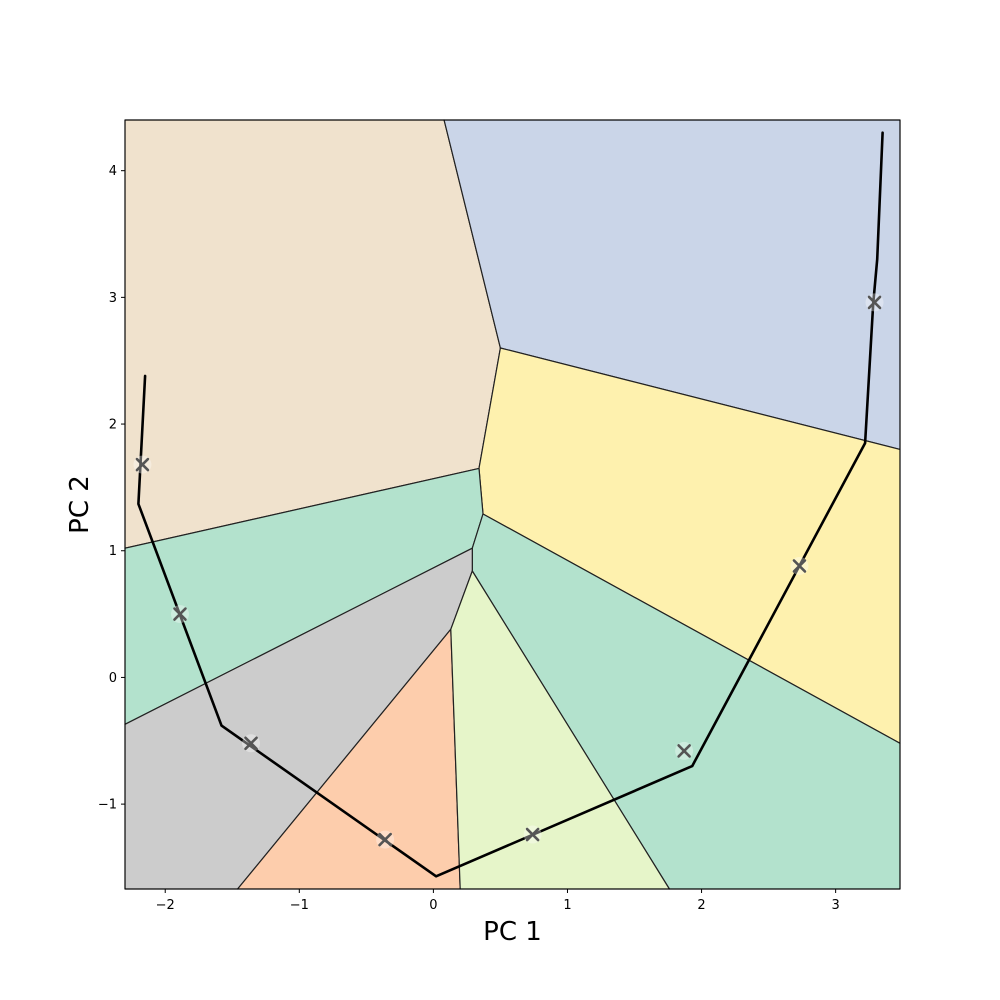  Describe the element at coordinates (113, 678) in the screenshot. I see `y-tick-label: 0` at that location.